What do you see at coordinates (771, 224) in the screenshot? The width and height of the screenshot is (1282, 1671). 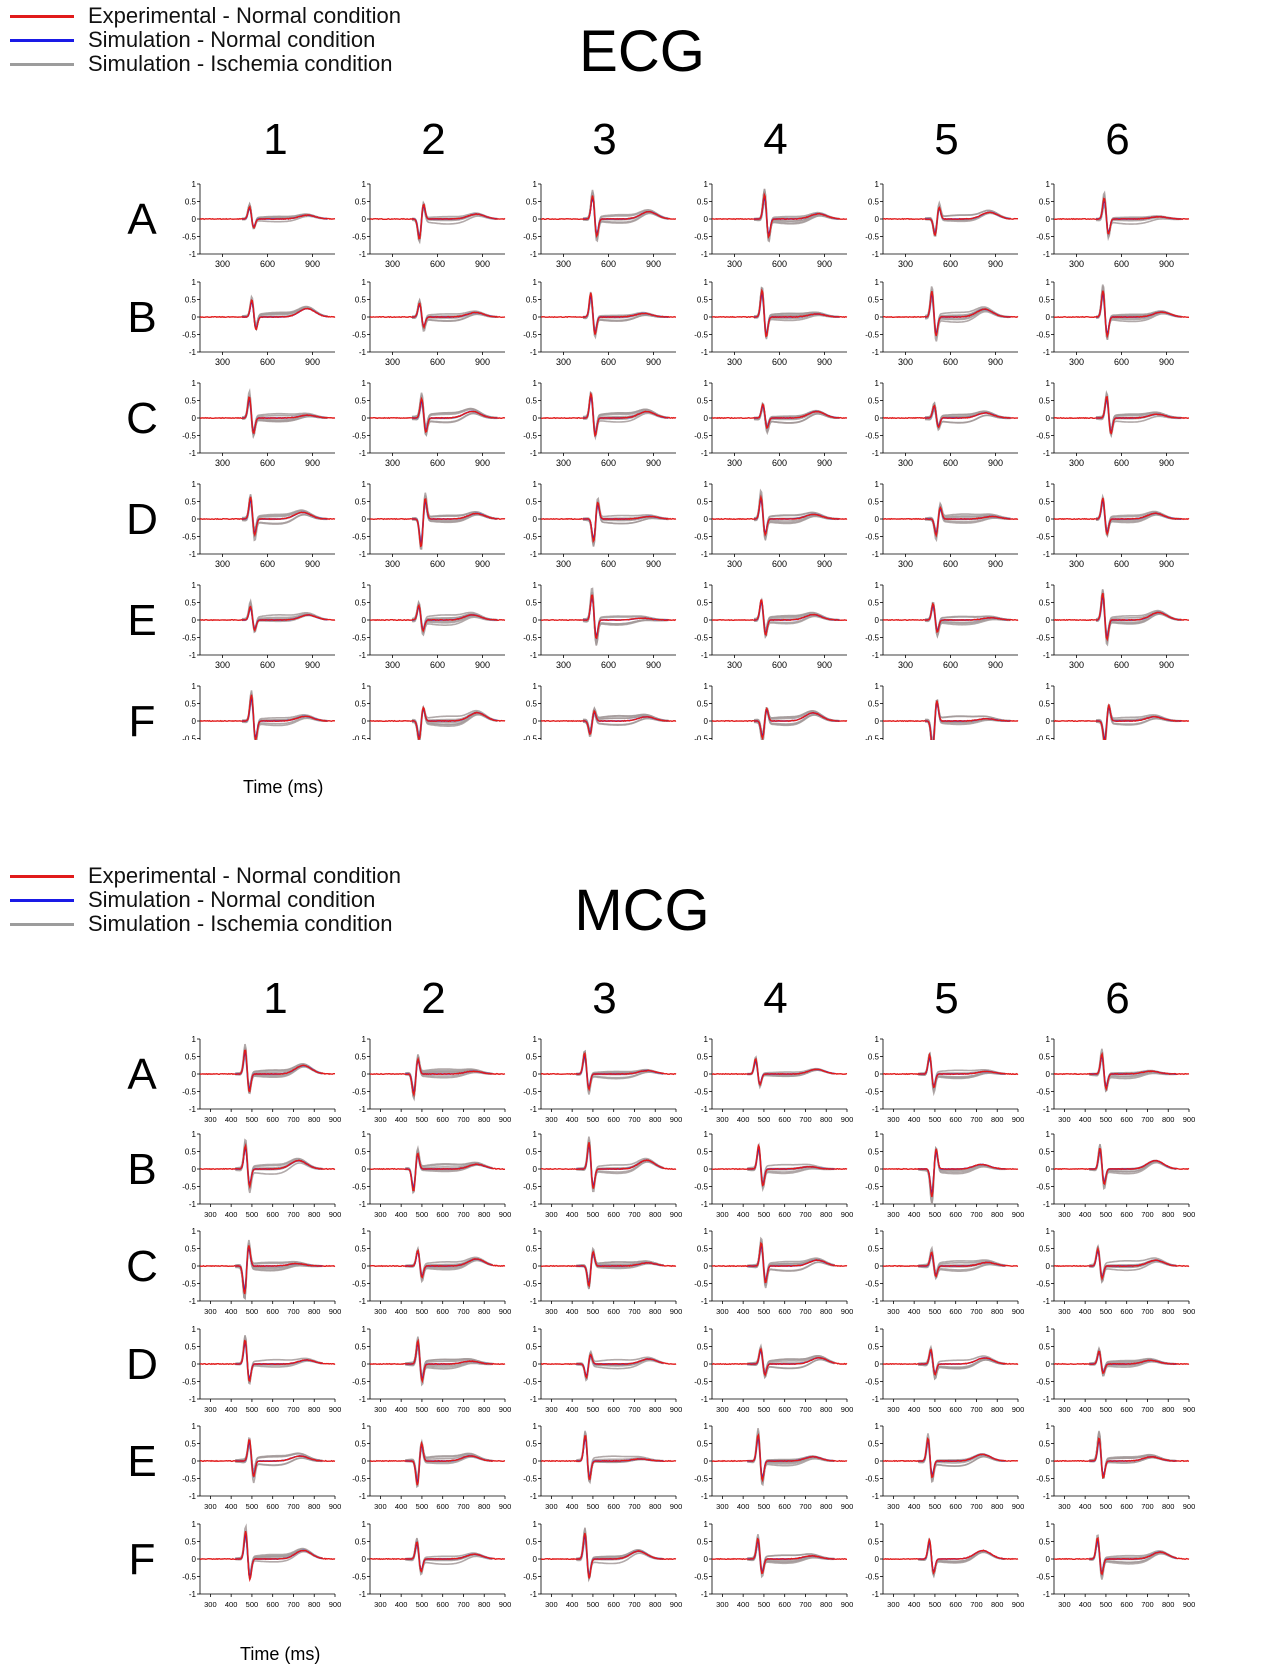 I see `subplot-A4: 1 0.5 0 -0.5 -1 300 600 900` at bounding box center [771, 224].